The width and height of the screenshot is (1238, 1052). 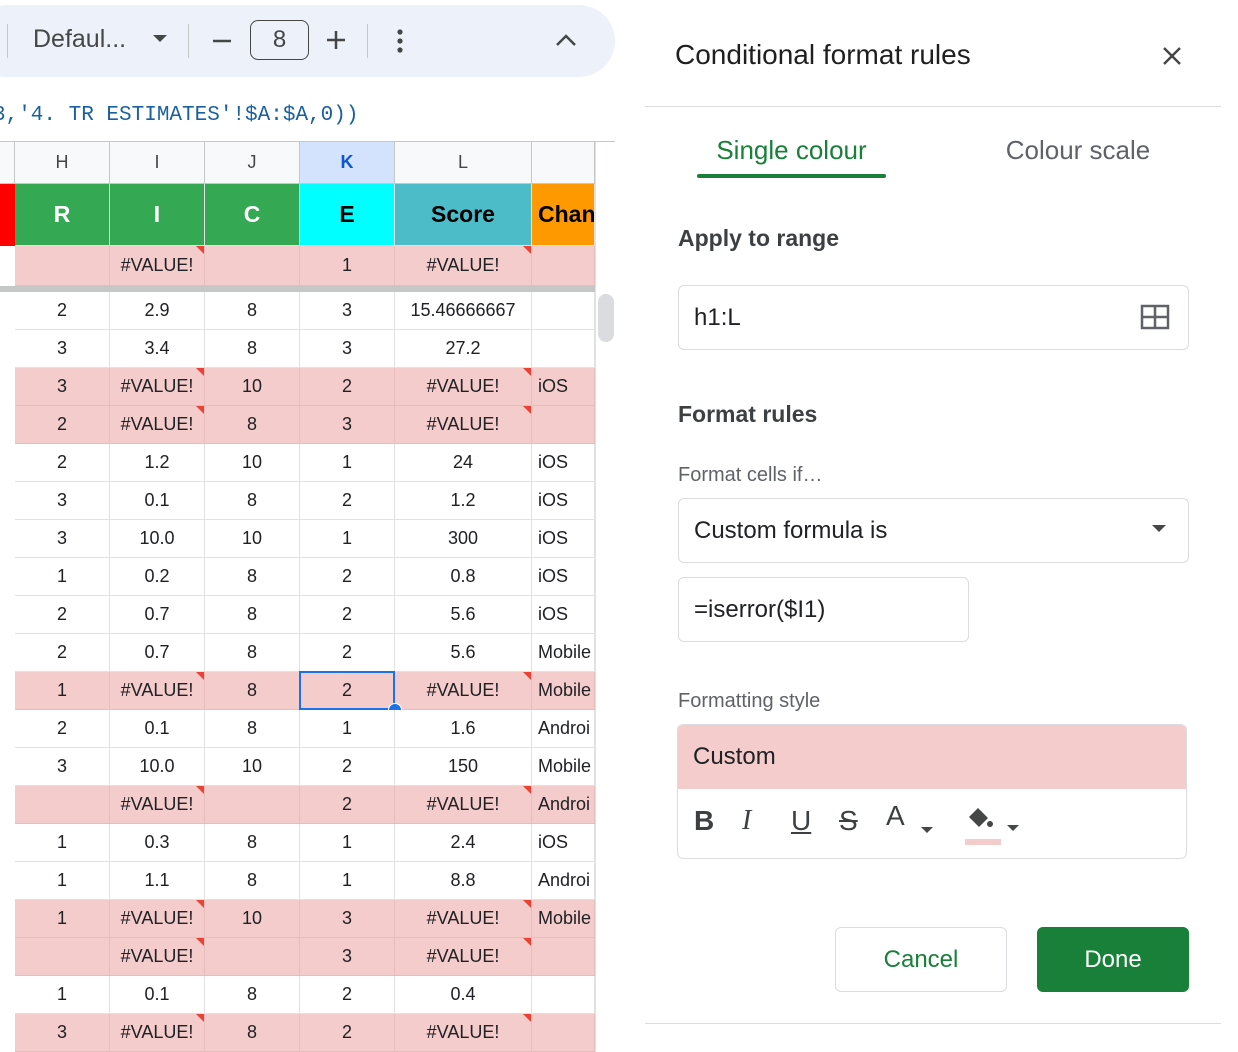 What do you see at coordinates (605, 597) in the screenshot?
I see `scrollbar-track` at bounding box center [605, 597].